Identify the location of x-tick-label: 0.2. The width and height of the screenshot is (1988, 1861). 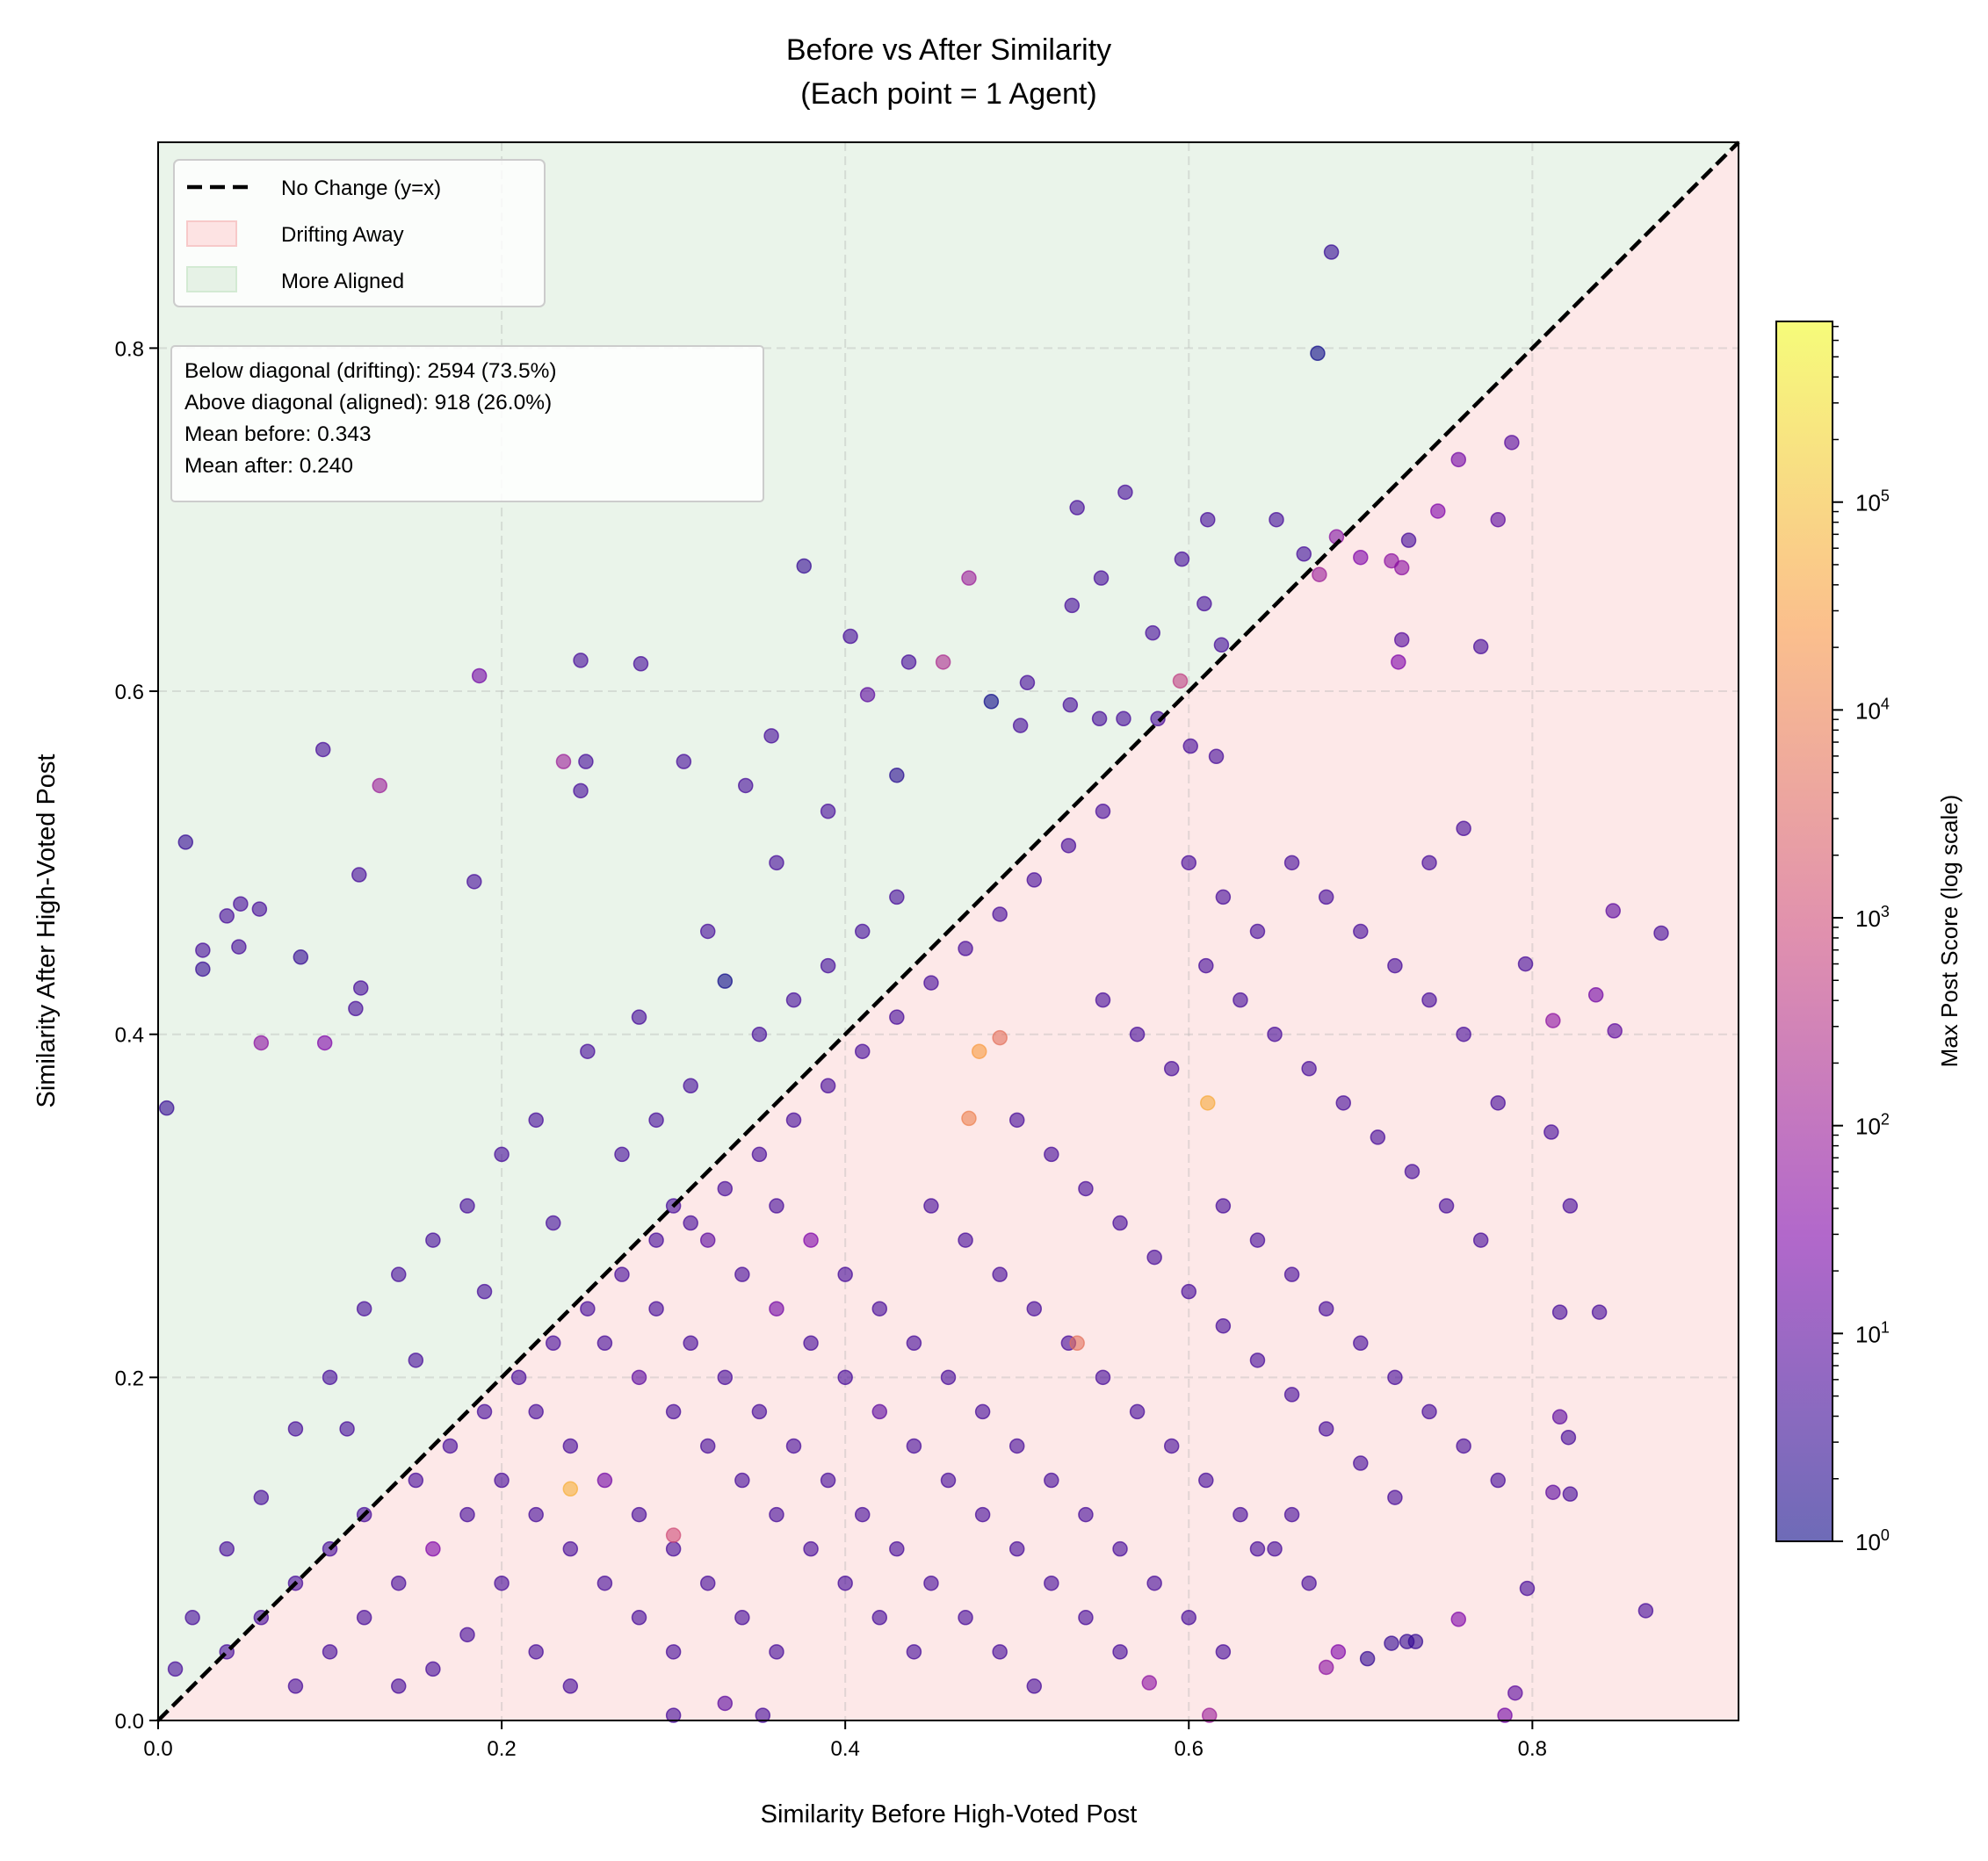
(501, 1749).